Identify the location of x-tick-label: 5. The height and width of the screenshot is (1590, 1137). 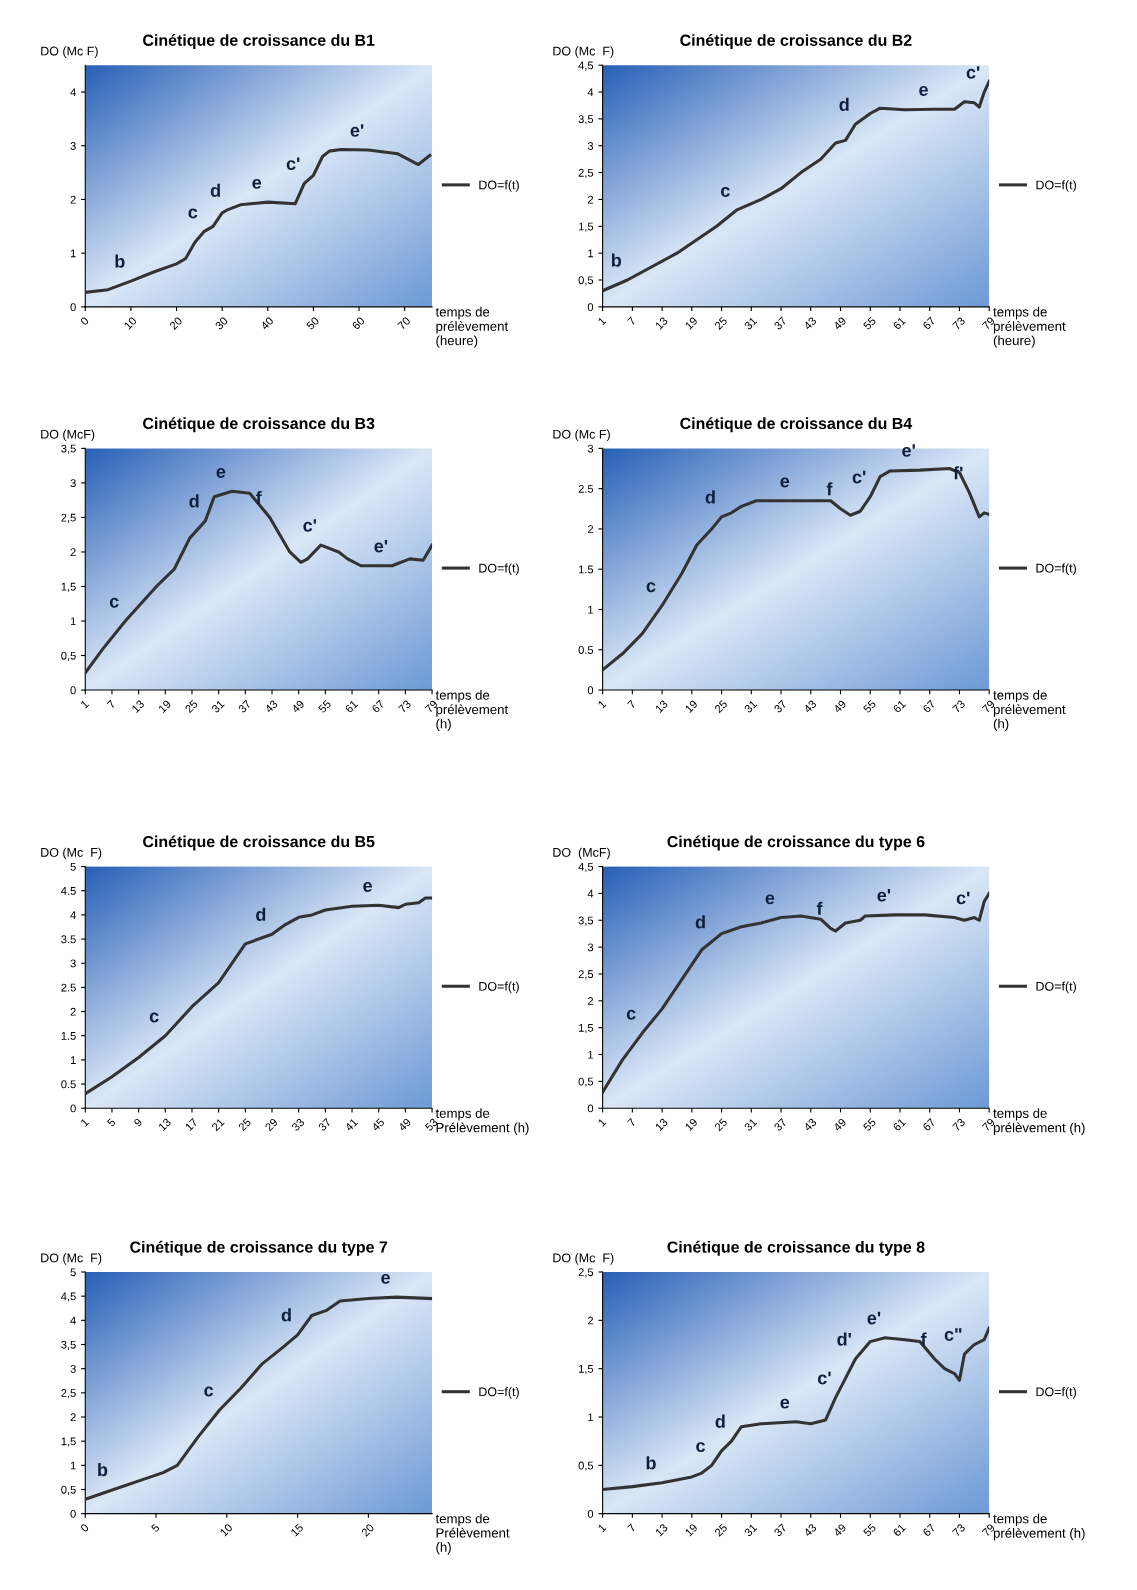
(111, 1122).